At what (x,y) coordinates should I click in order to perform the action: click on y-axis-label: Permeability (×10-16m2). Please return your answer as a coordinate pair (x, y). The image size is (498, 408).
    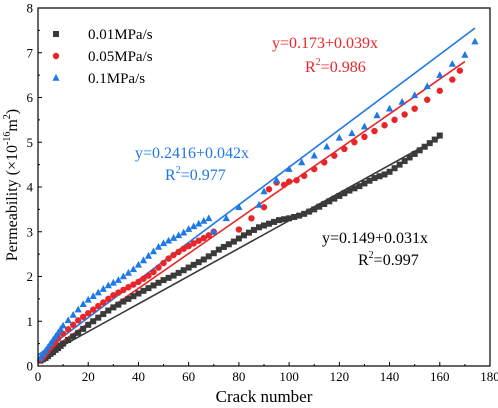
    Looking at the image, I should click on (11, 185).